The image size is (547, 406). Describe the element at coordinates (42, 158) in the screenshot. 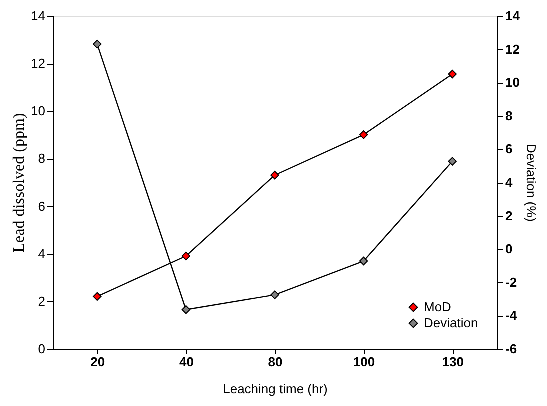

I see `y-tick-label: 8` at that location.